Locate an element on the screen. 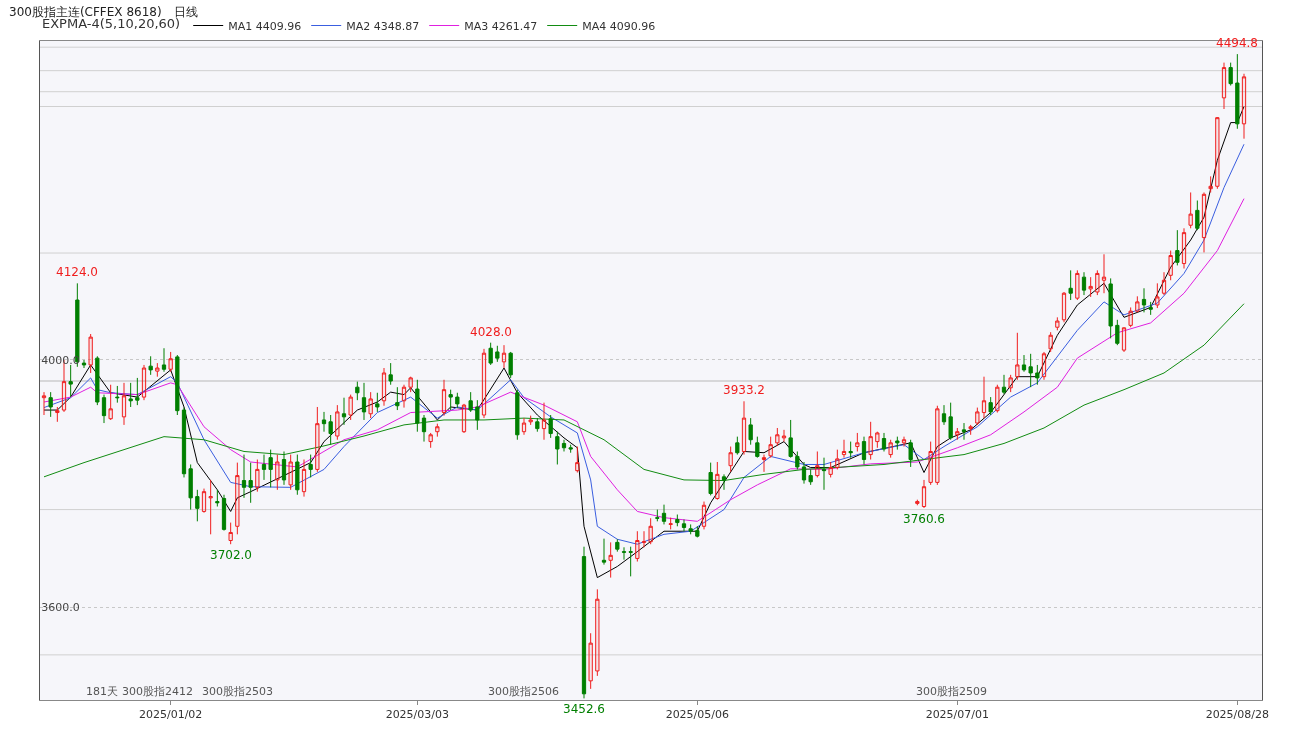  annotation: 300股指2506 is located at coordinates (523, 691).